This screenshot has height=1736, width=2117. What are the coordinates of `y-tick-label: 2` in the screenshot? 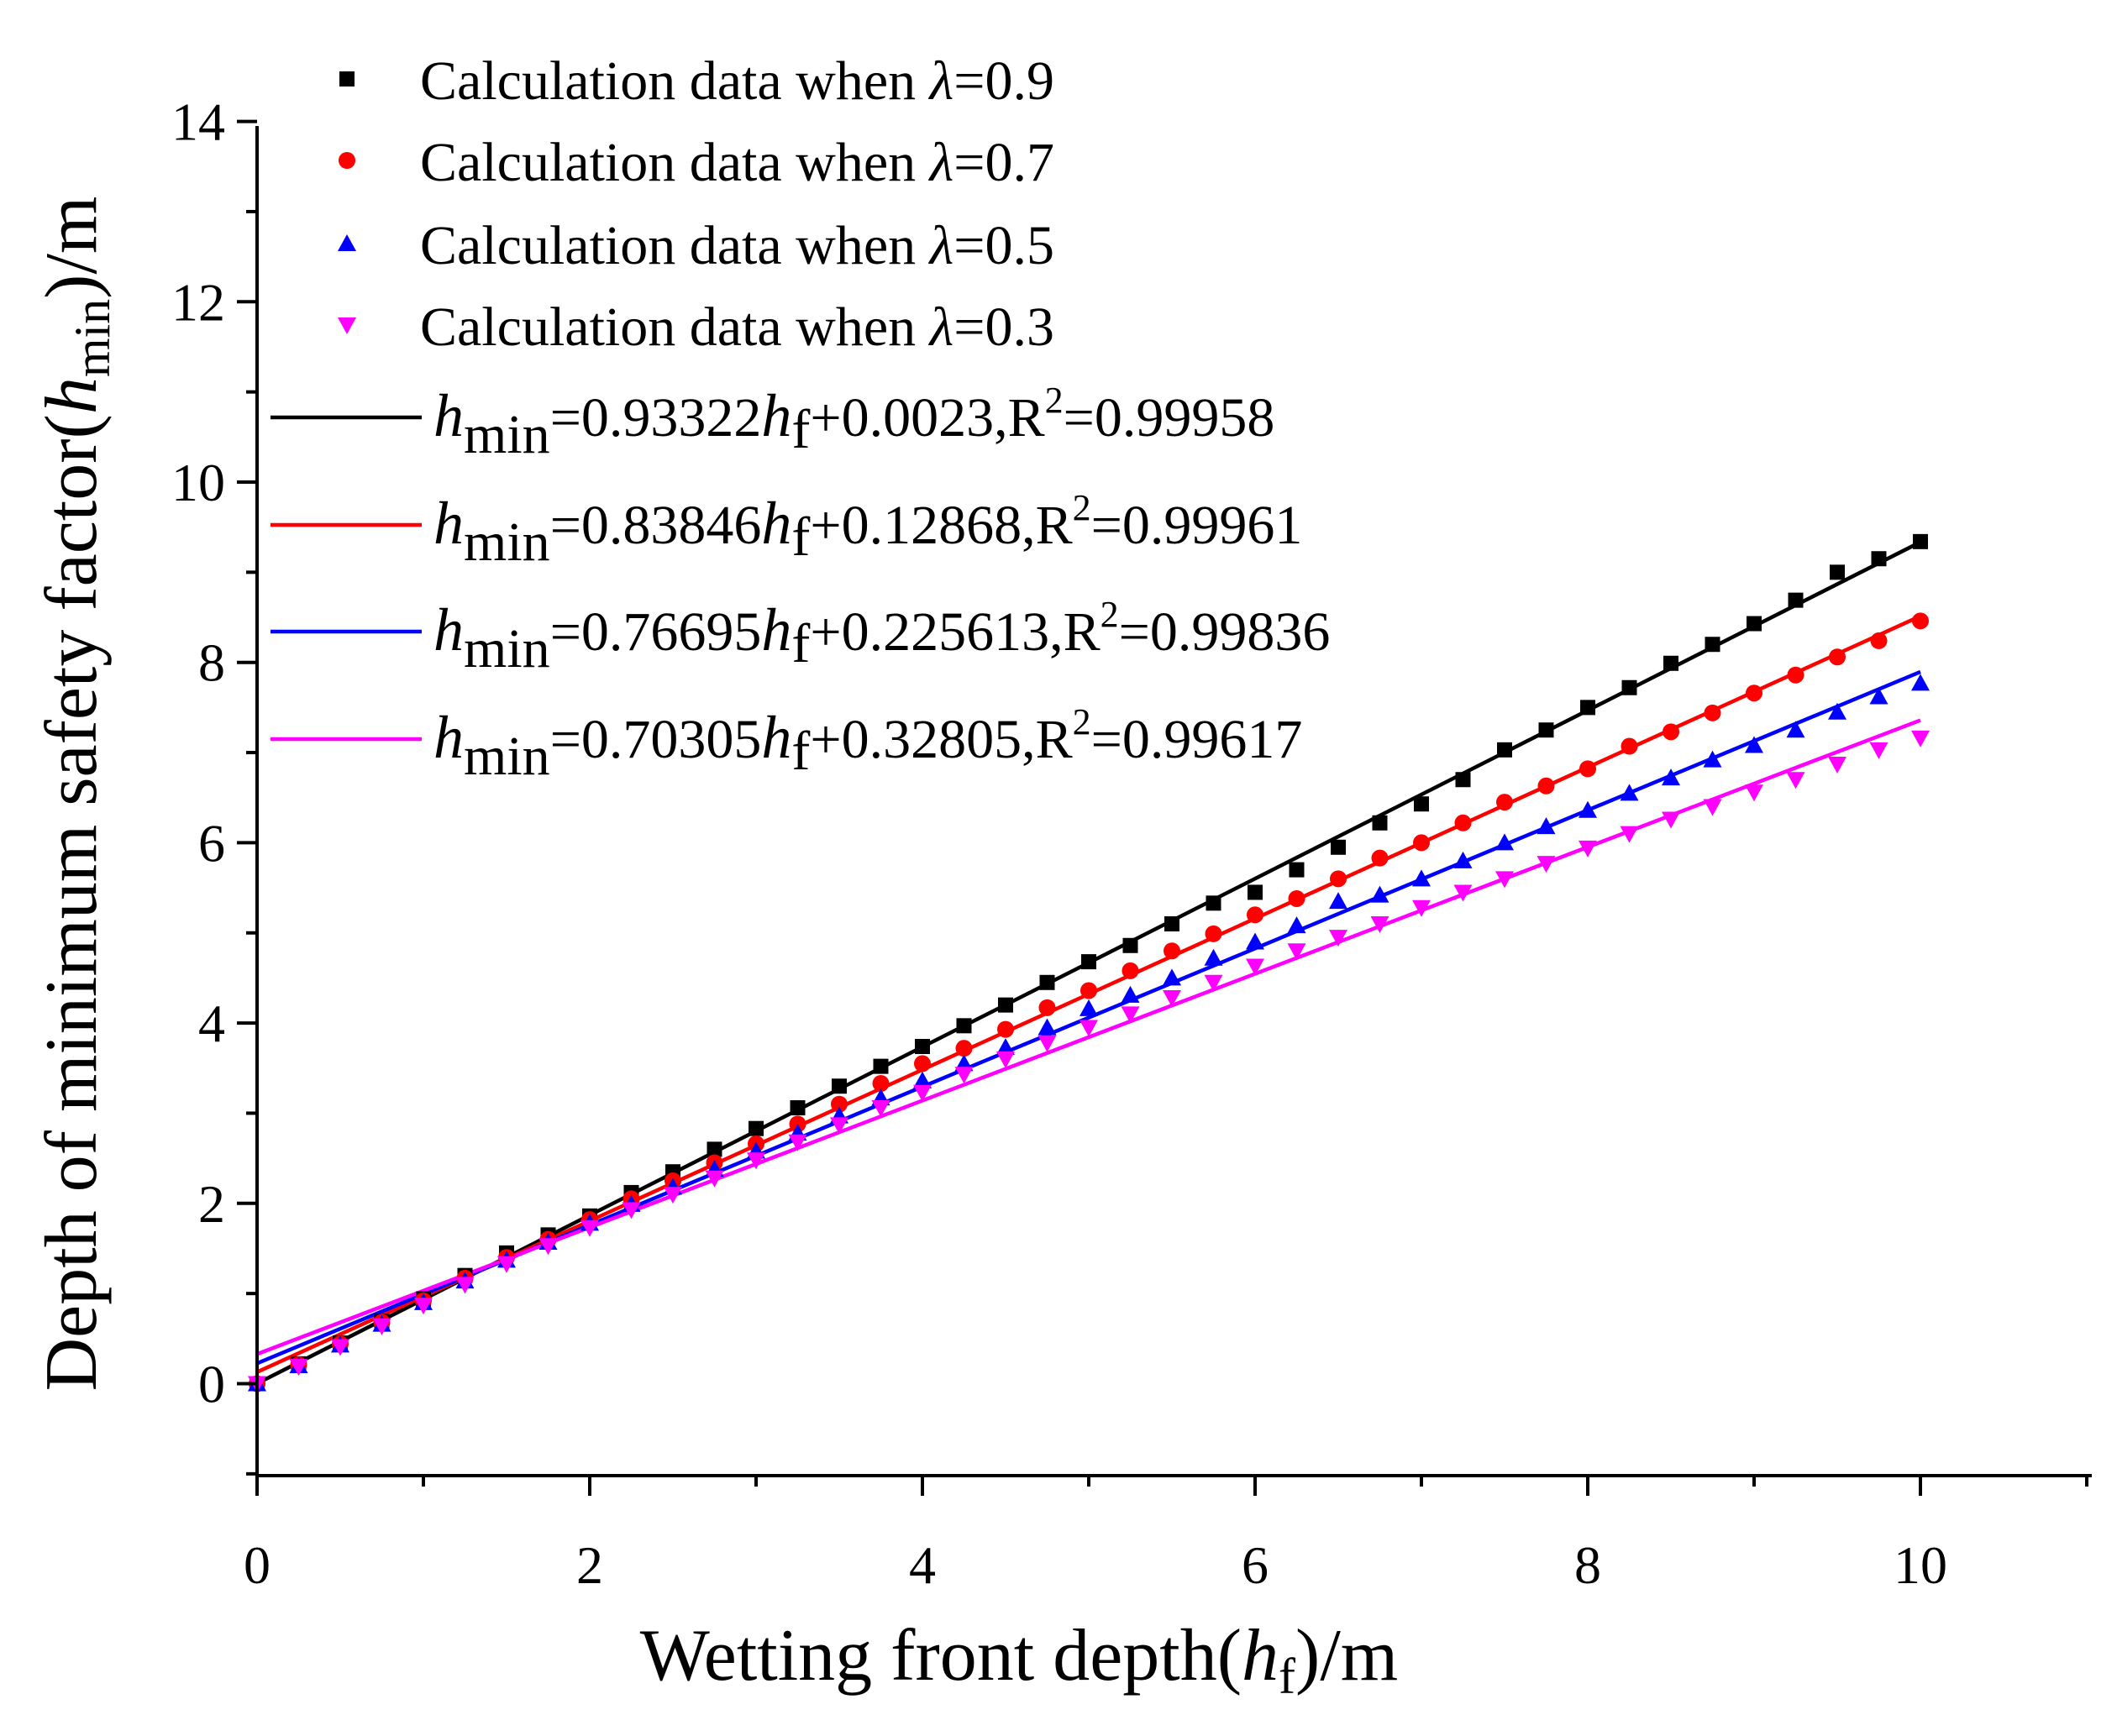 It's located at (211, 1204).